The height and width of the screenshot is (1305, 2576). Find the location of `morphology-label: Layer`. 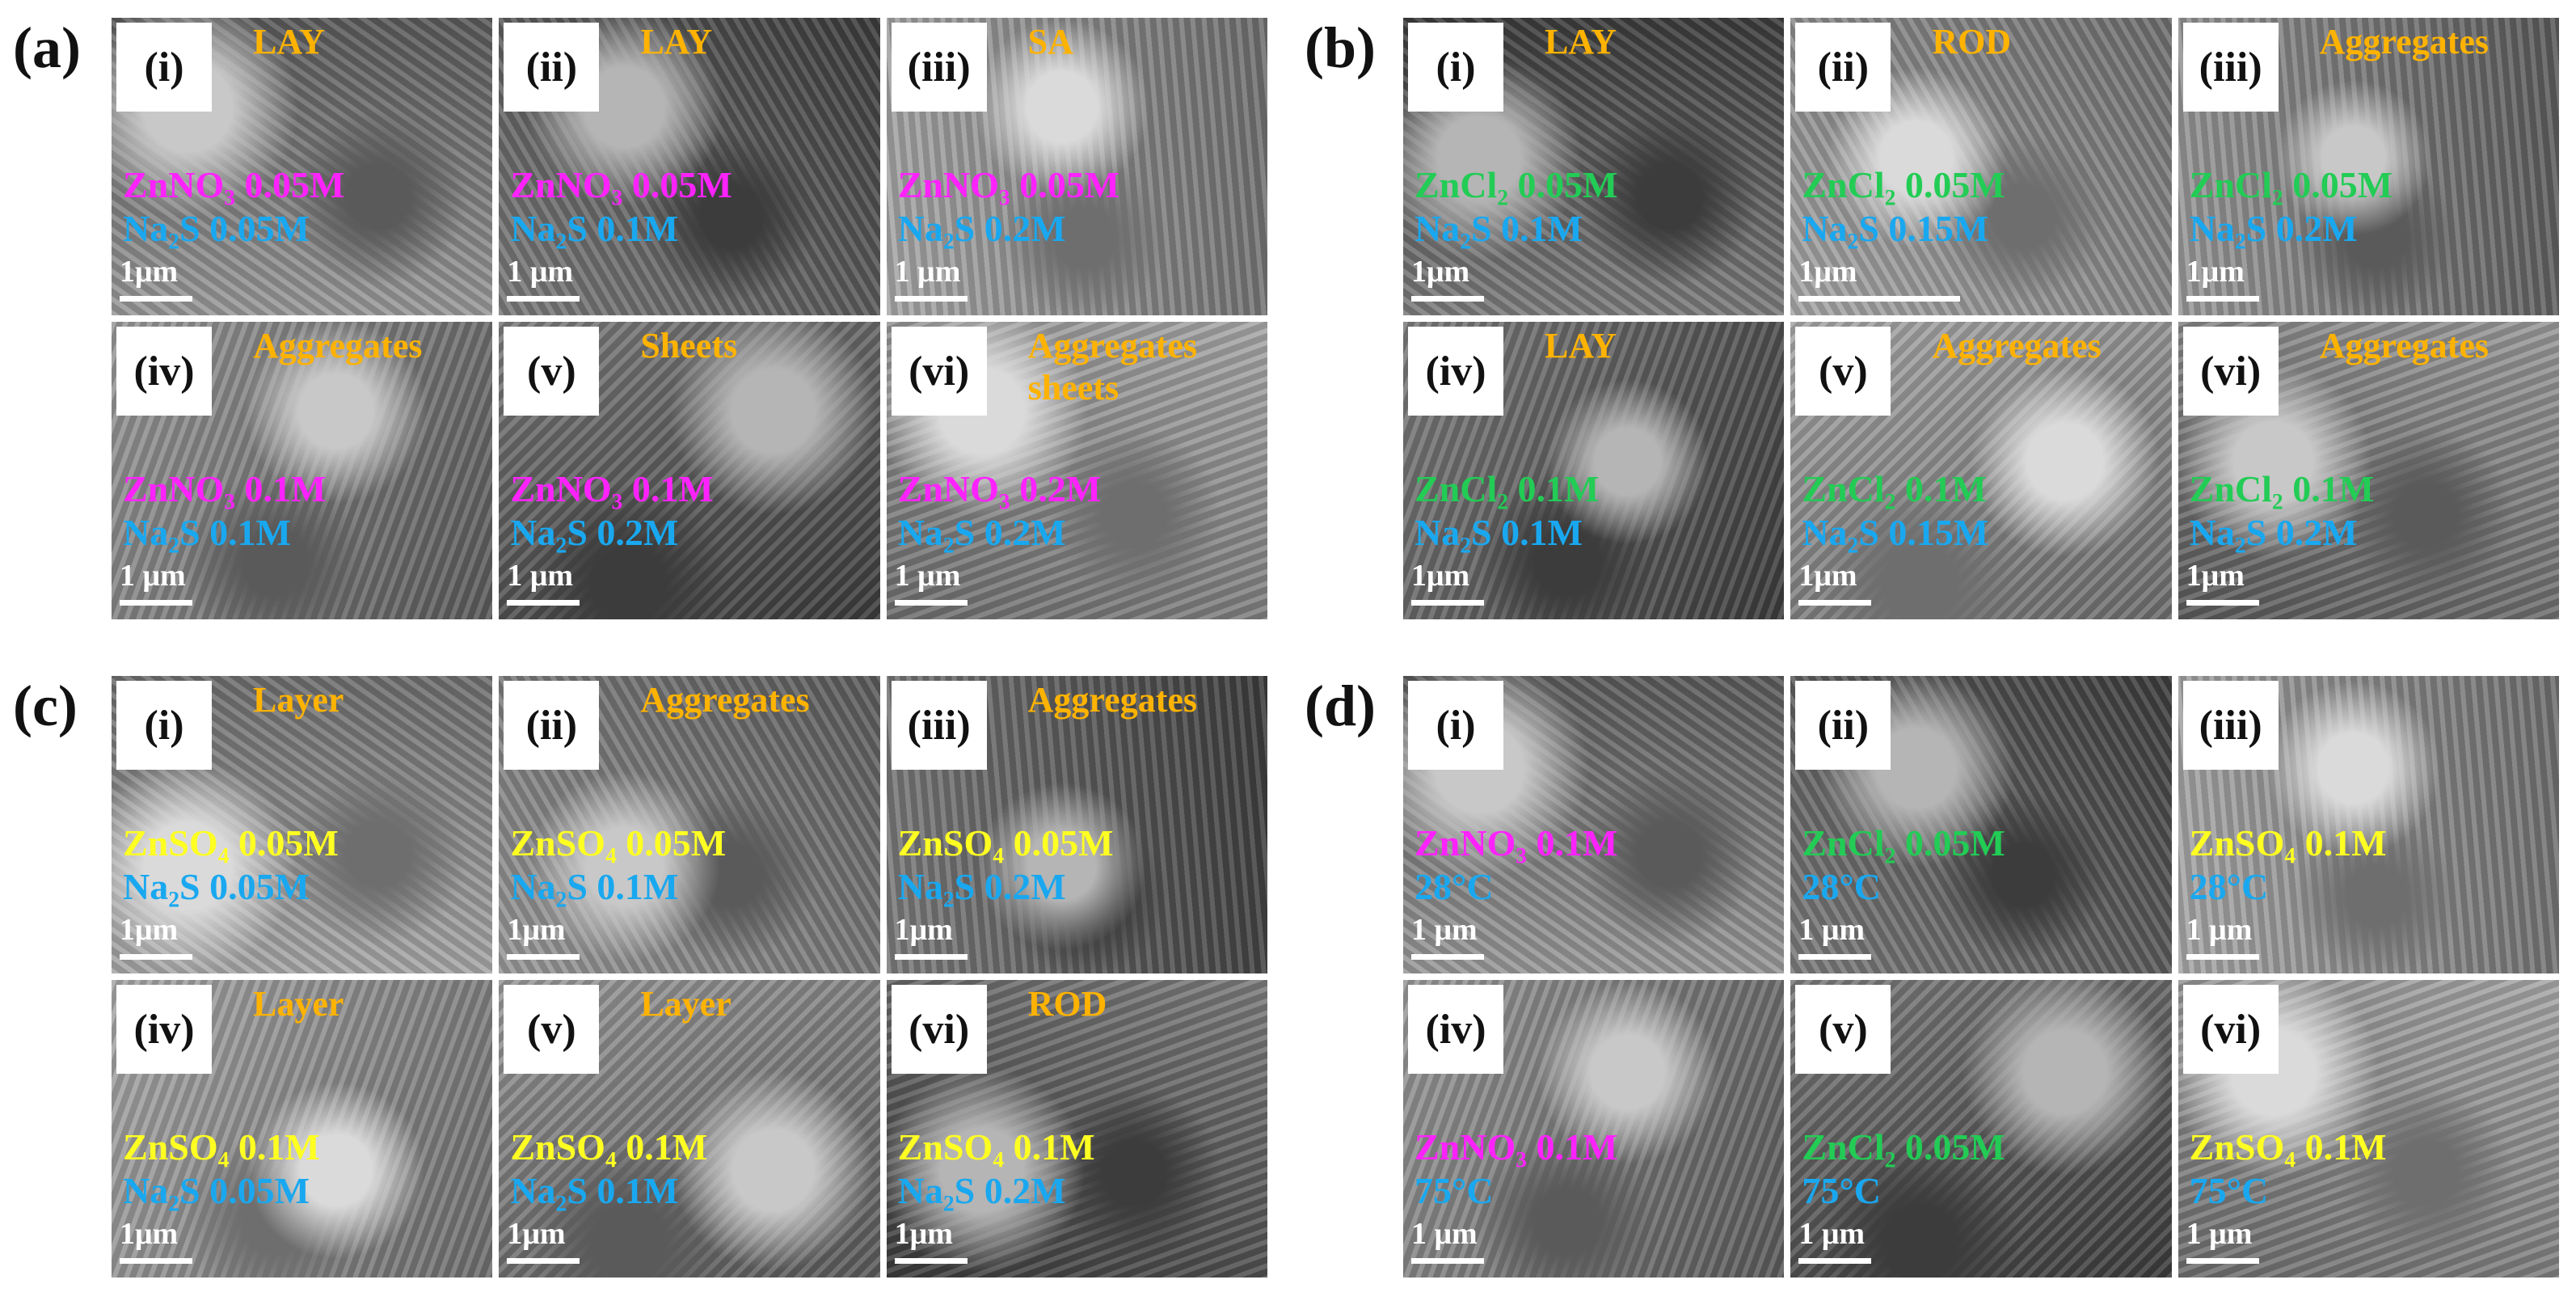

morphology-label: Layer is located at coordinates (298, 1004).